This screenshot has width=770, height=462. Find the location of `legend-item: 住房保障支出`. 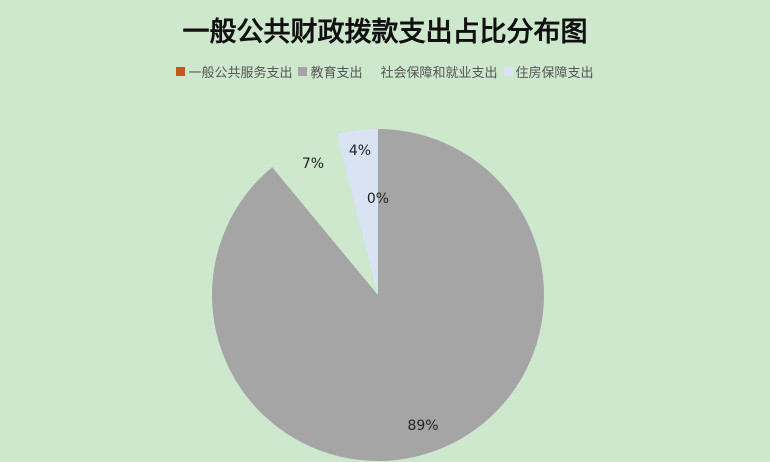

legend-item: 住房保障支出 is located at coordinates (548, 71).